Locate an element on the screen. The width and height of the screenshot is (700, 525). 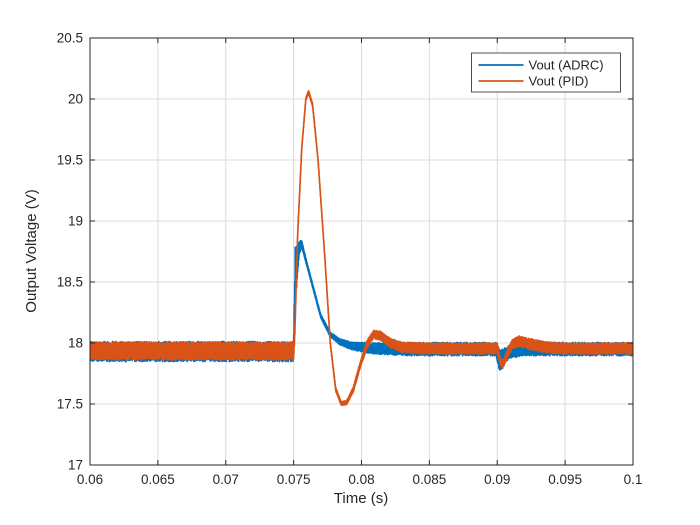
y-tick-label: 19 is located at coordinates (75, 221).